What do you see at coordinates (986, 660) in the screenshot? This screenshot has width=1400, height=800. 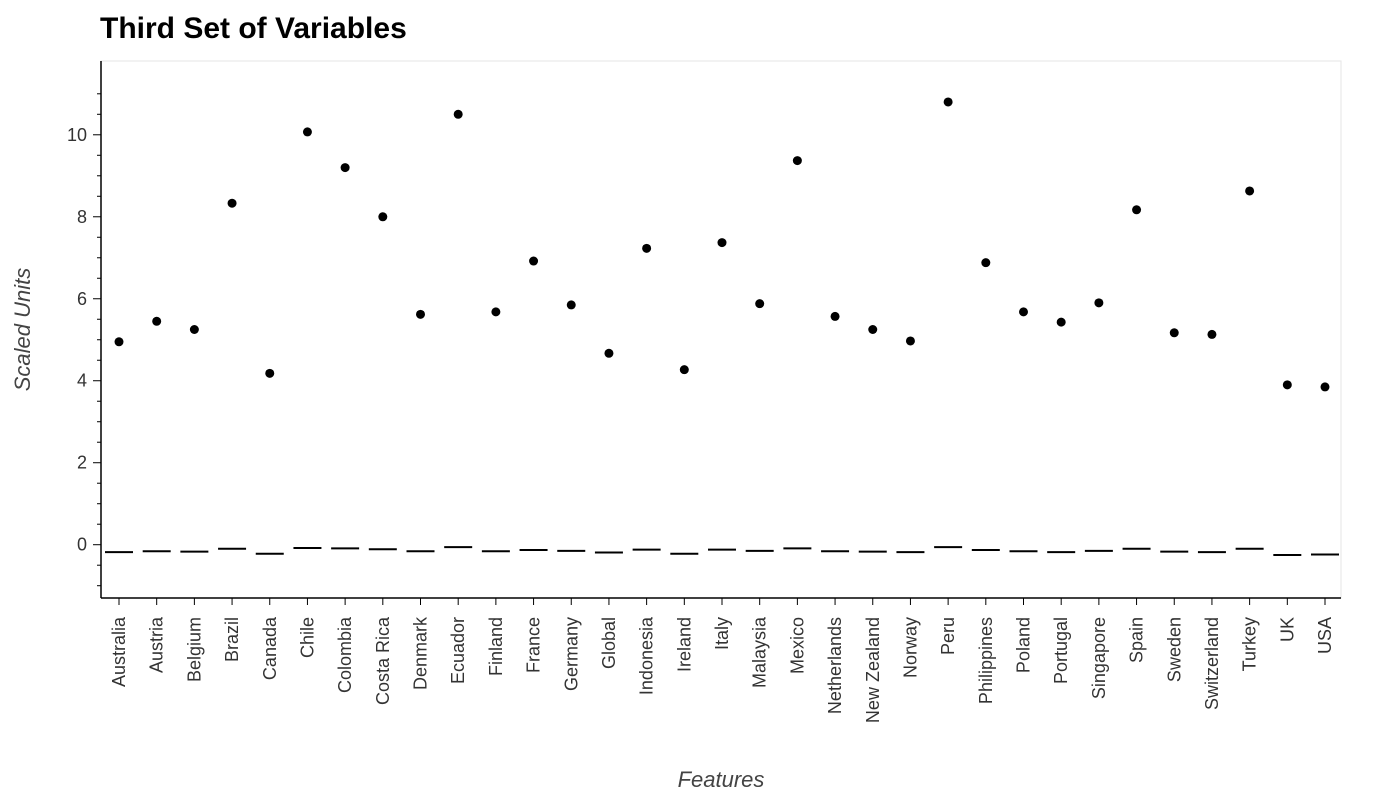 I see `x-tick-label: Philippines` at bounding box center [986, 660].